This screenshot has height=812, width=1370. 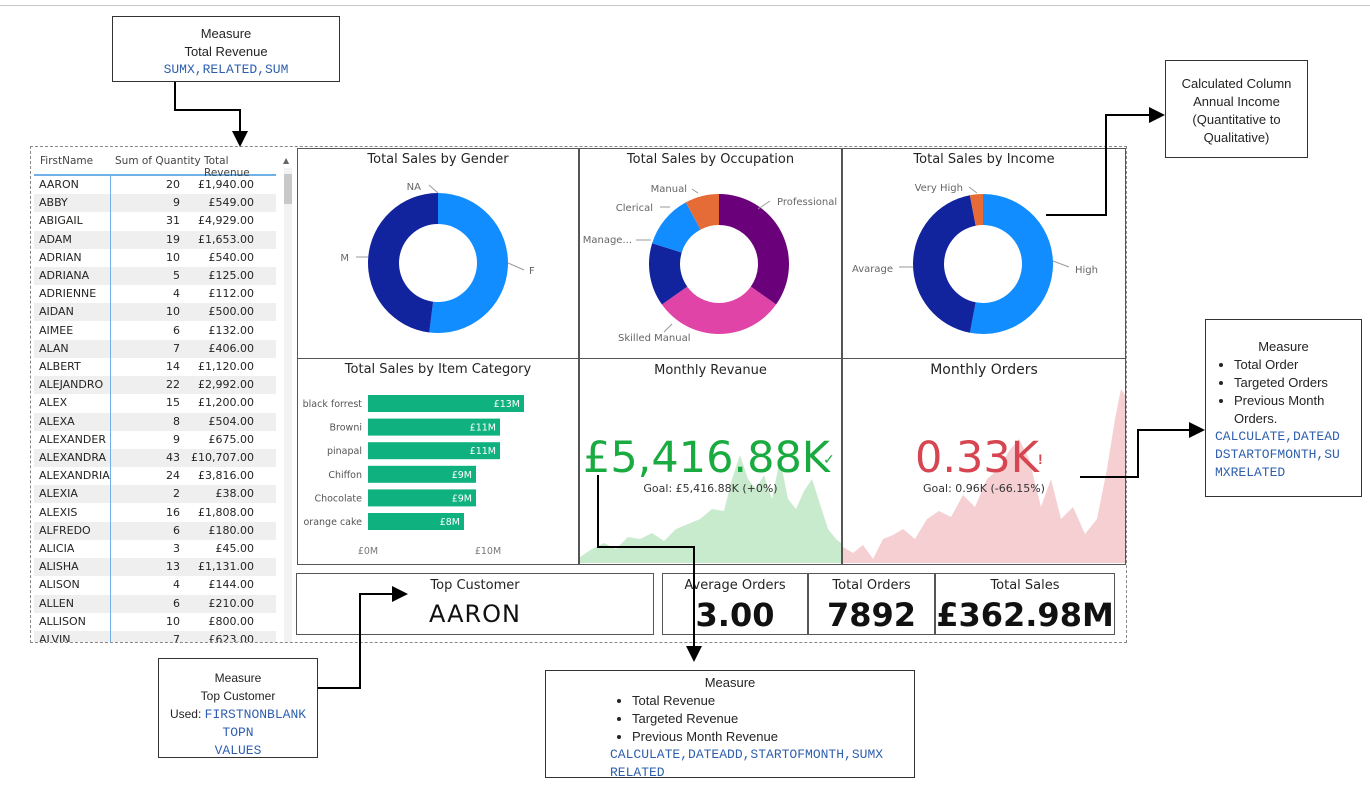 What do you see at coordinates (155, 403) in the screenshot?
I see `table-row: ALEX 15 £1,200.00` at bounding box center [155, 403].